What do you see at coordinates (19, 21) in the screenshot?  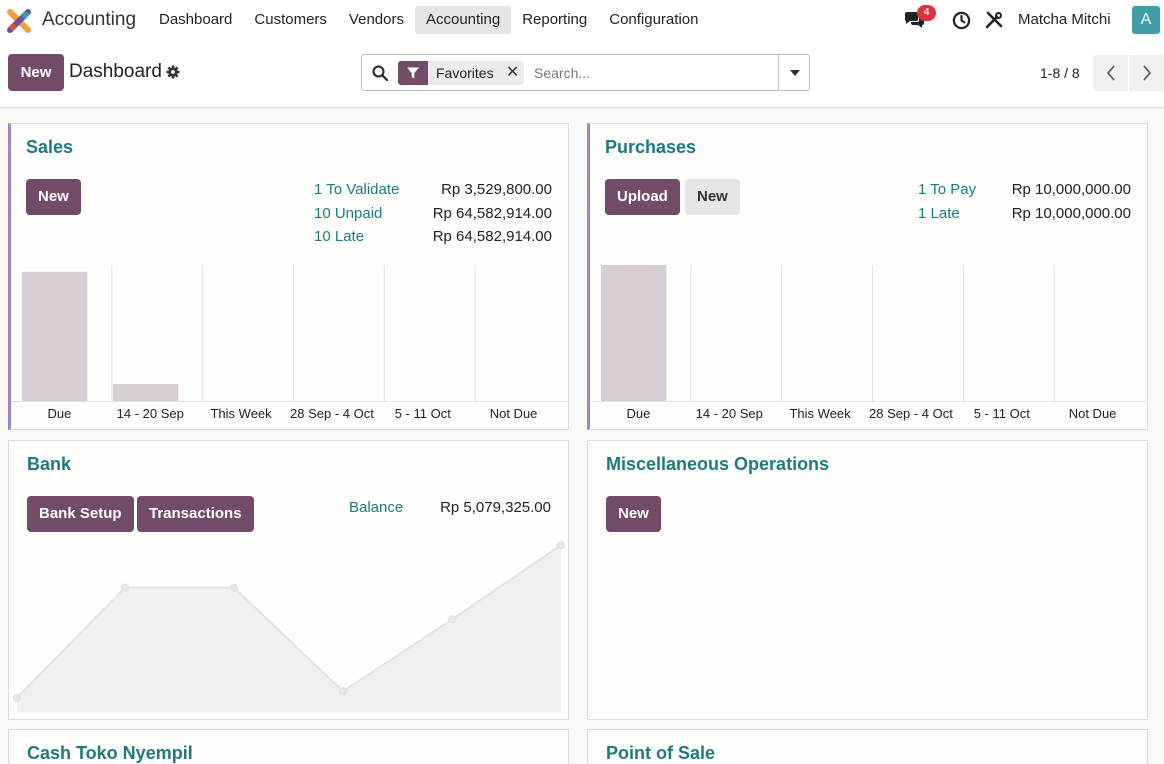 I see `accounting-logo-icon` at bounding box center [19, 21].